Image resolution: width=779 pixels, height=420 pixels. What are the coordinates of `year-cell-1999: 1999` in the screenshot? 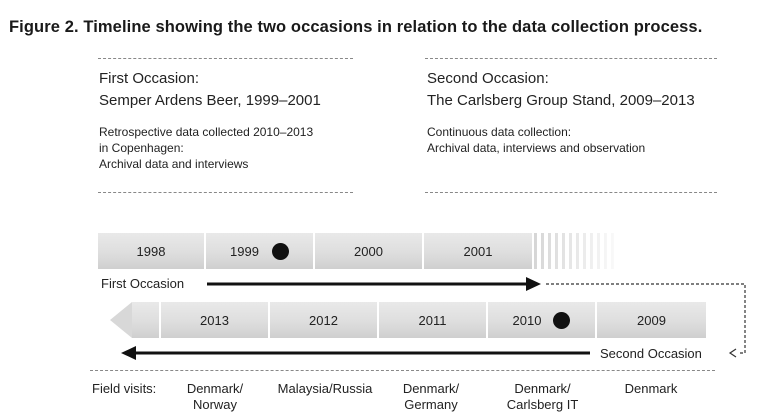 It's located at (259, 251).